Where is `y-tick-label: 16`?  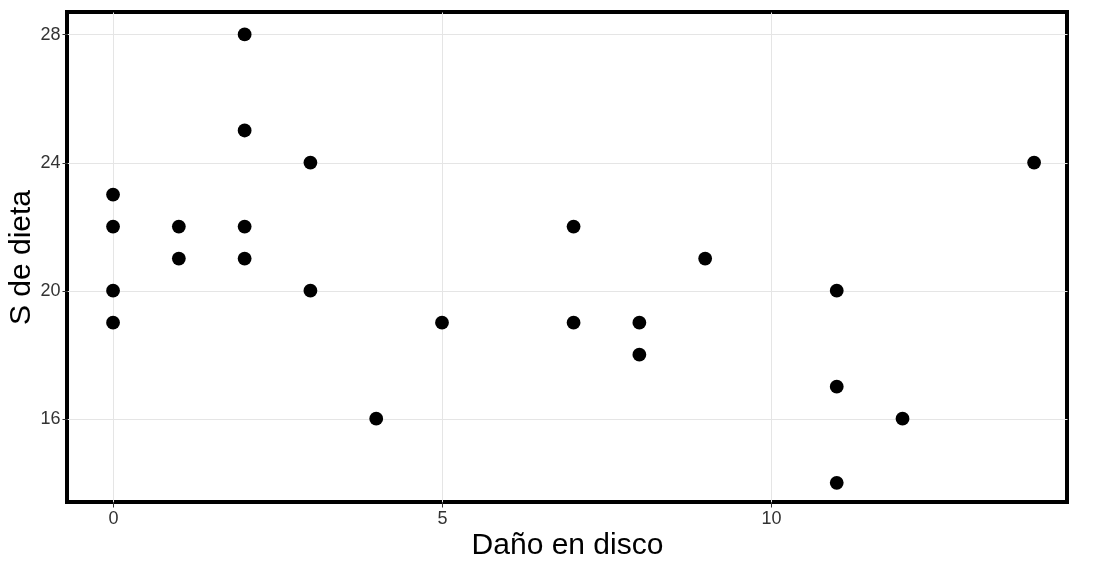 y-tick-label: 16 is located at coordinates (50, 418).